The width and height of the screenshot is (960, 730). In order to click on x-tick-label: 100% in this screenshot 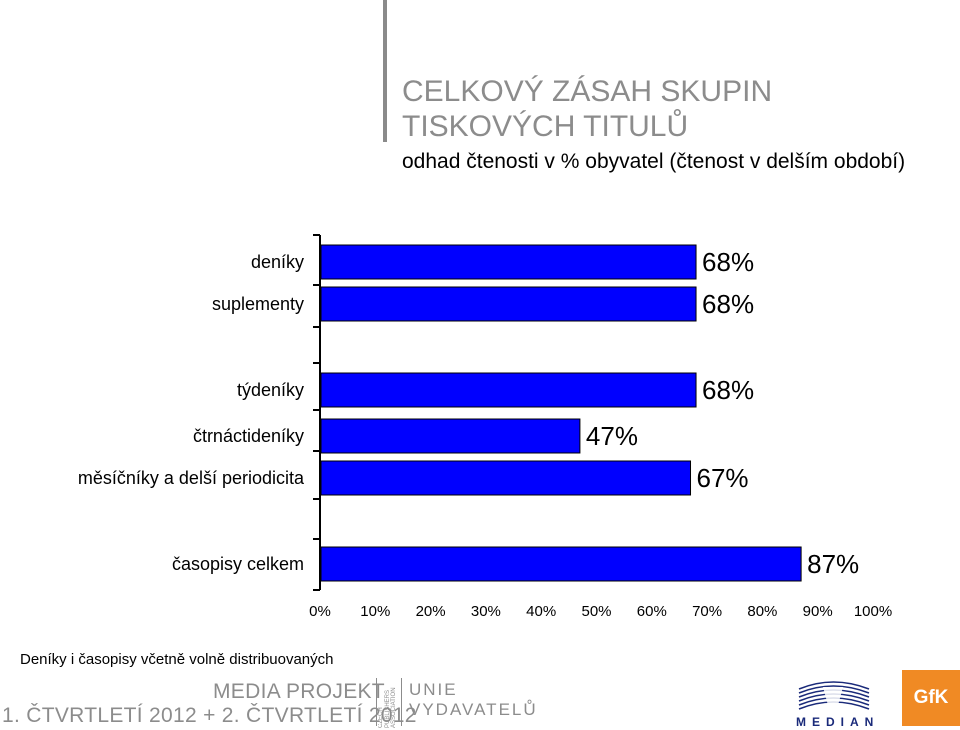, I will do `click(873, 611)`.